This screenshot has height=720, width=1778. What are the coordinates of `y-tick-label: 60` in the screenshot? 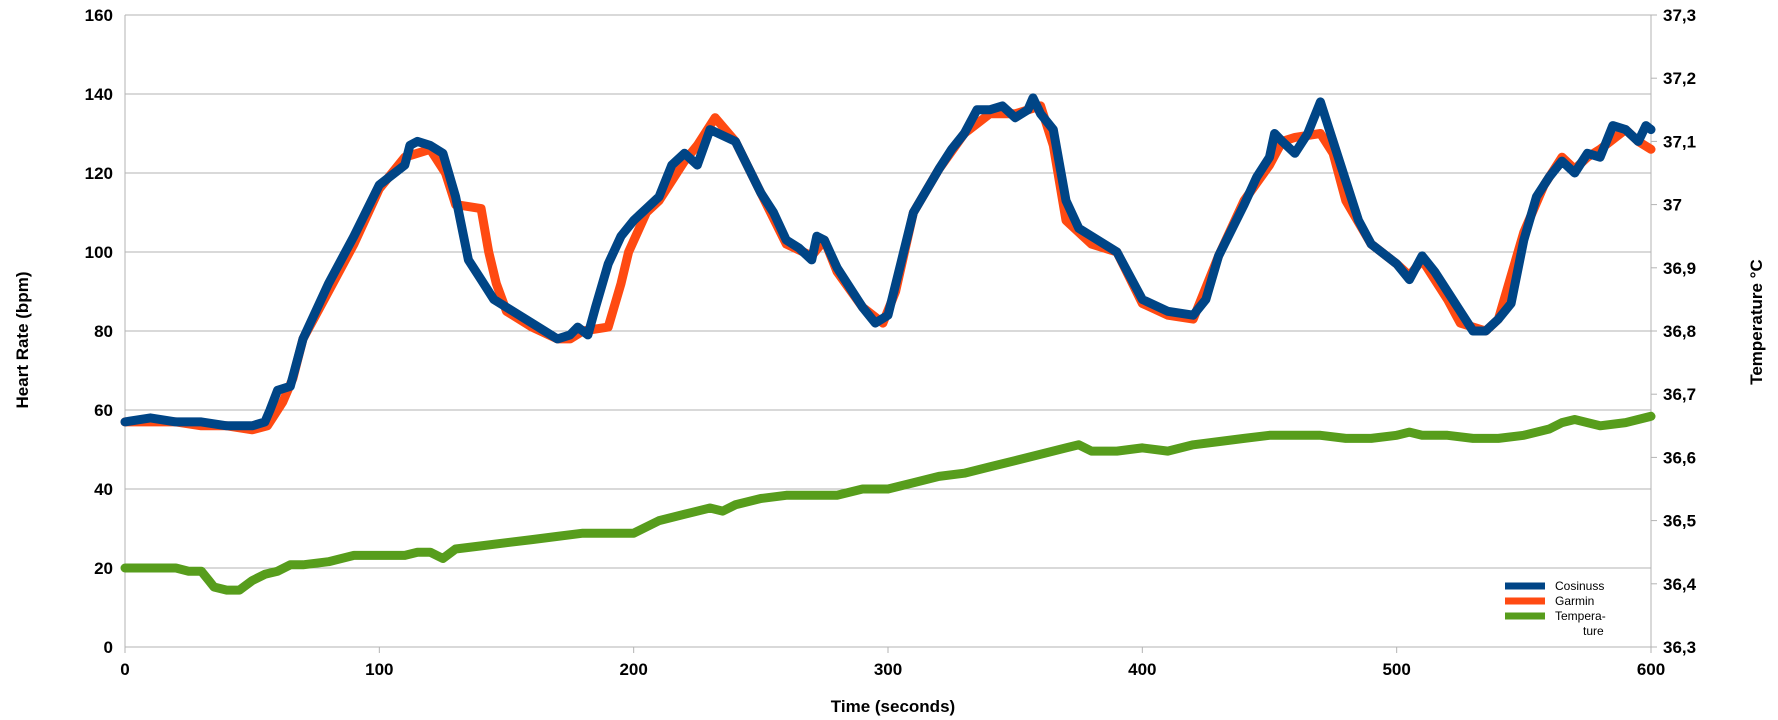 It's located at (103, 410).